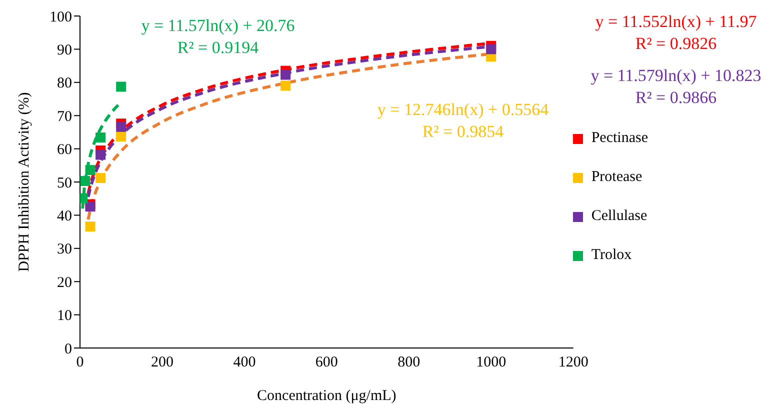 The height and width of the screenshot is (412, 782). I want to click on text: R² = 0.9826, so click(676, 44).